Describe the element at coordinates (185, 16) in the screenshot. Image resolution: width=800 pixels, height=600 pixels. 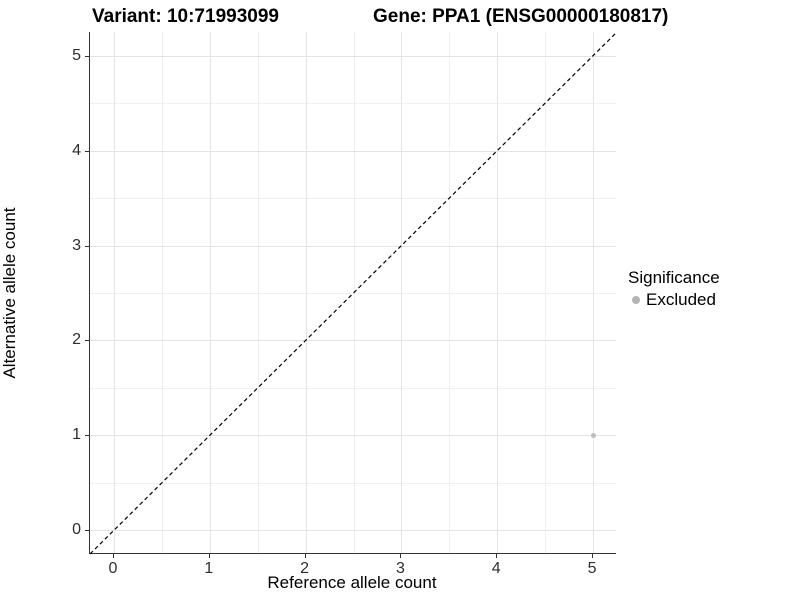
I see `variant-title: Variant: 10:71993099` at that location.